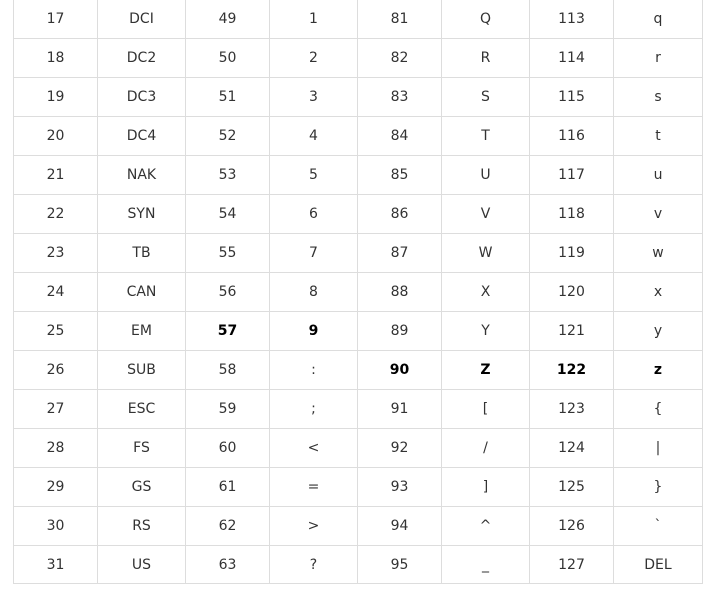  Describe the element at coordinates (141, 487) in the screenshot. I see `table-cell-char: GS` at that location.